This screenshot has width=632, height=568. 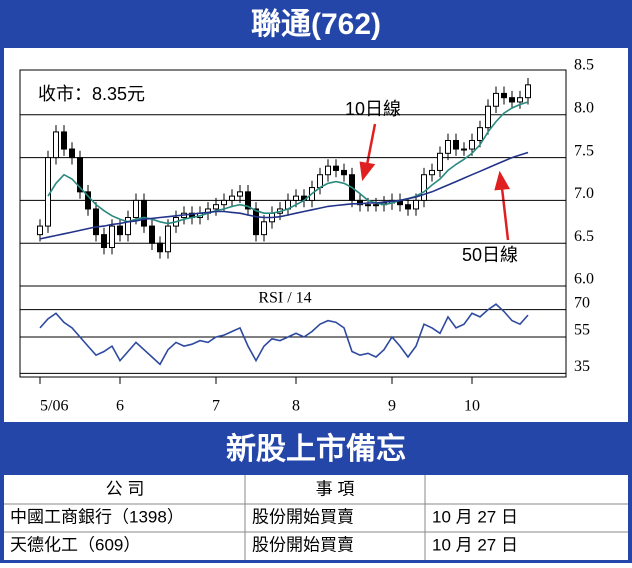 What do you see at coordinates (584, 279) in the screenshot?
I see `y-tick-label: 6.0` at bounding box center [584, 279].